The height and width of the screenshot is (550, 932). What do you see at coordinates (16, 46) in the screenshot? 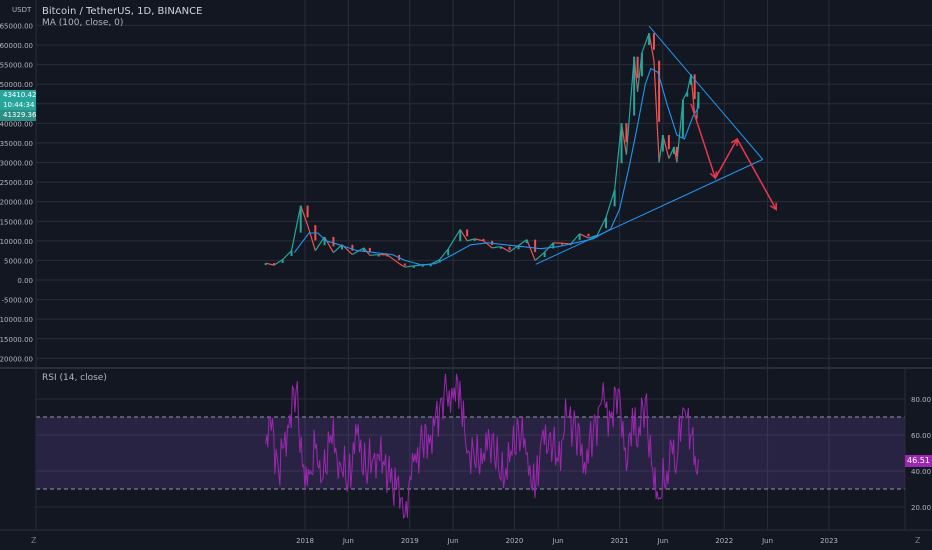
I see `price-tick-label: 60000.00` at bounding box center [16, 46].